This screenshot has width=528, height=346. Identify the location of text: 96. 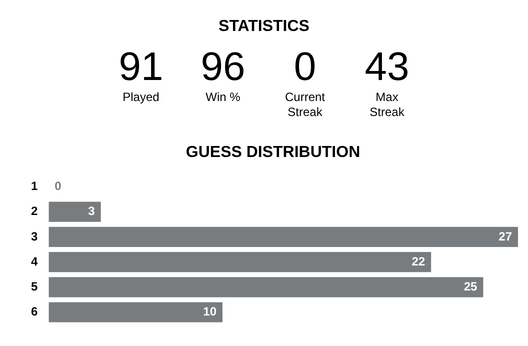
(223, 67).